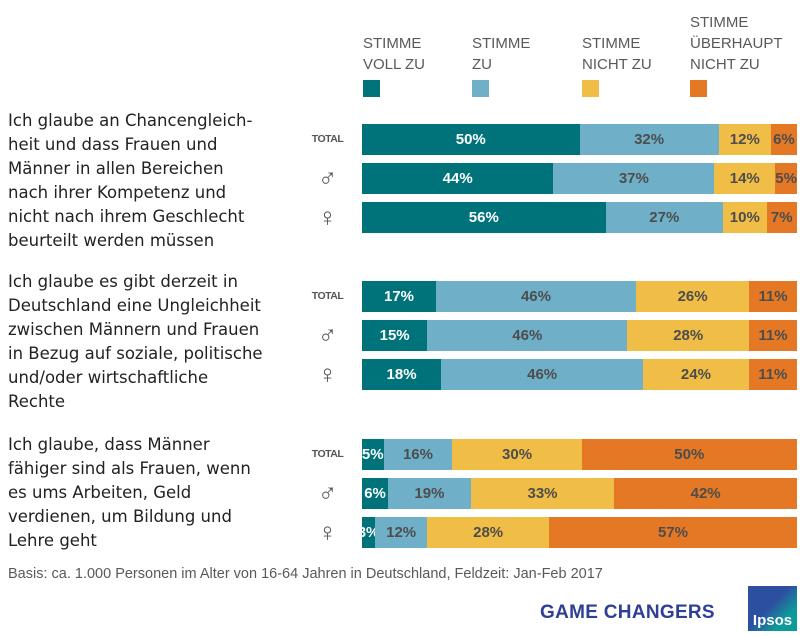 The width and height of the screenshot is (800, 636). I want to click on bar-row: 5% 16% 30% 50%, so click(579, 454).